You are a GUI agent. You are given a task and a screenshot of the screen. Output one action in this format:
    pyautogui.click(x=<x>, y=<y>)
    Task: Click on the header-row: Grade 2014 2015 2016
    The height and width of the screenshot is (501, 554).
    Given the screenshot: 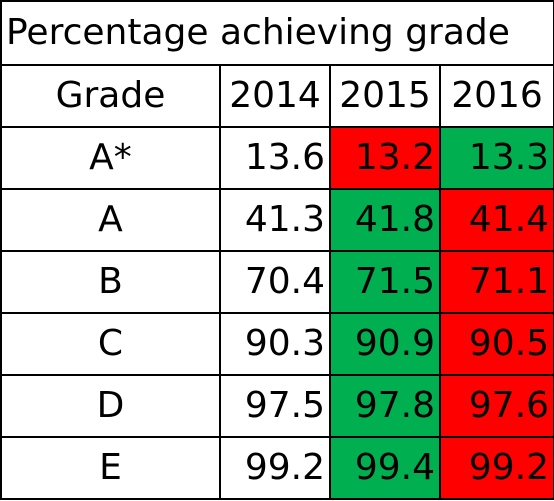 What is the action you would take?
    pyautogui.click(x=277, y=96)
    